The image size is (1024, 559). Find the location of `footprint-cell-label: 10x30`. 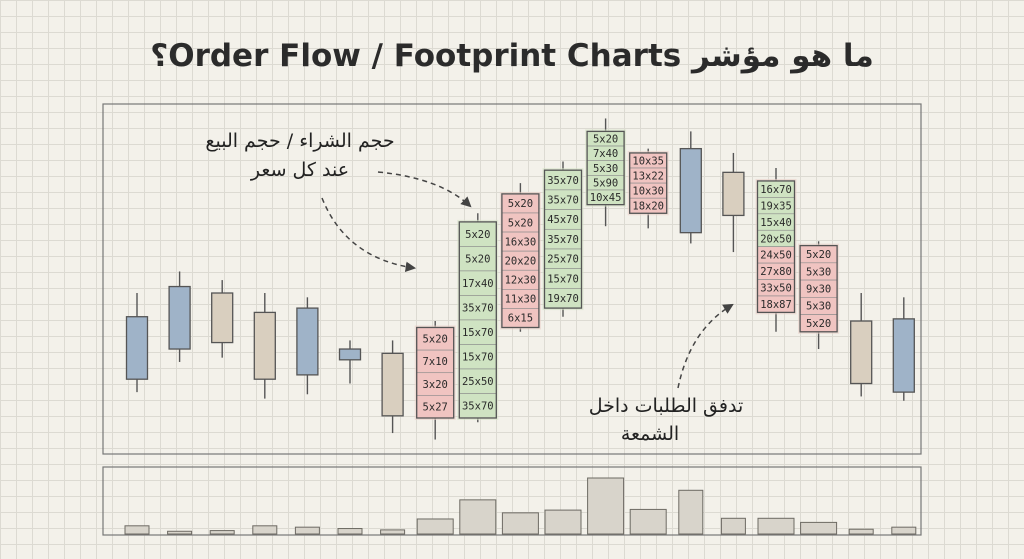

footprint-cell-label: 10x30 is located at coordinates (648, 191).